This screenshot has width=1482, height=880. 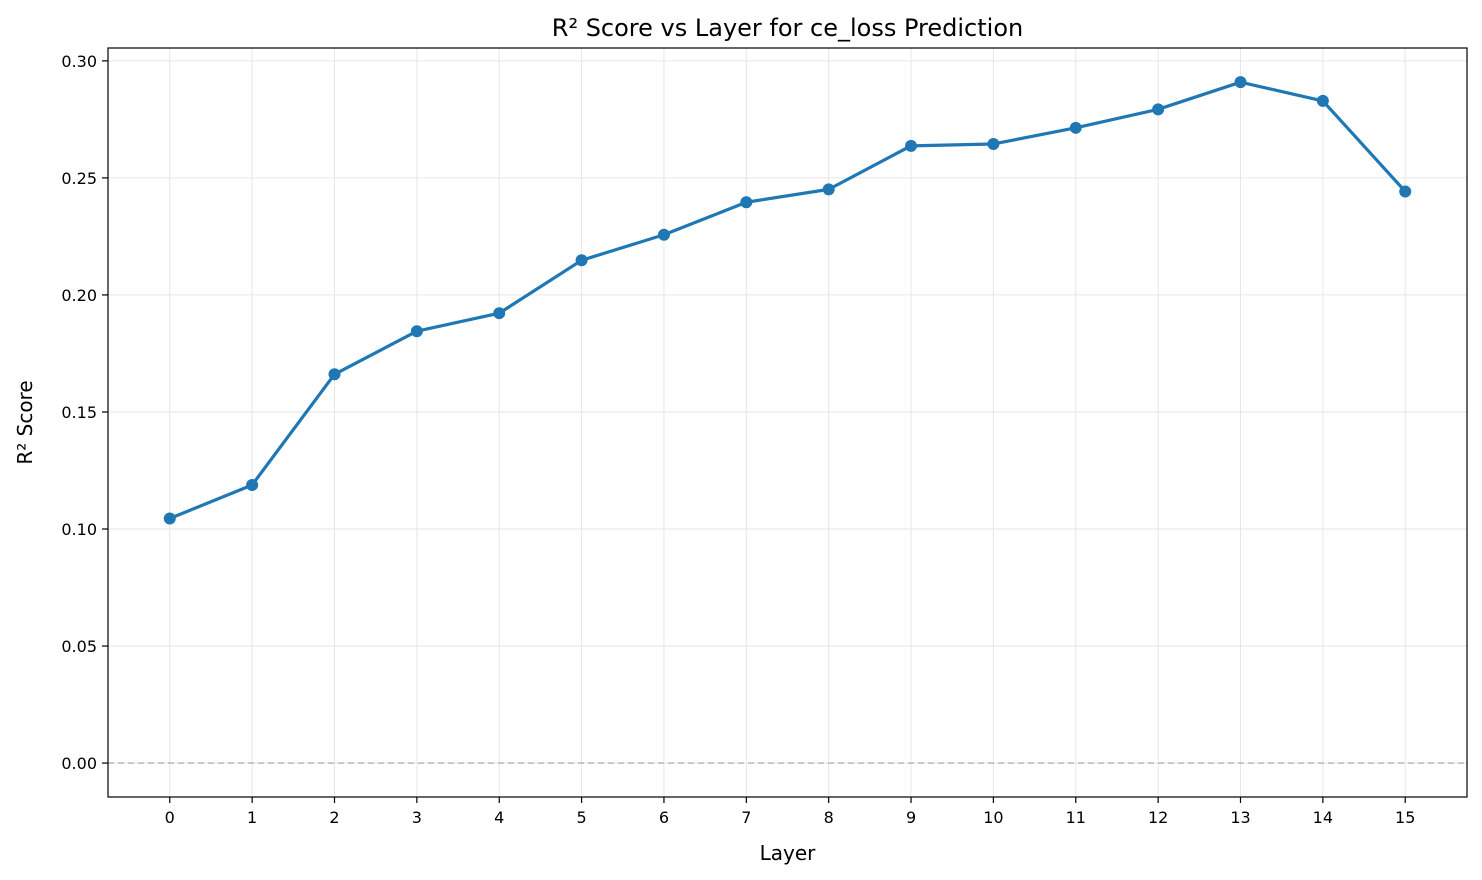 What do you see at coordinates (911, 817) in the screenshot?
I see `x-tick-label: 9` at bounding box center [911, 817].